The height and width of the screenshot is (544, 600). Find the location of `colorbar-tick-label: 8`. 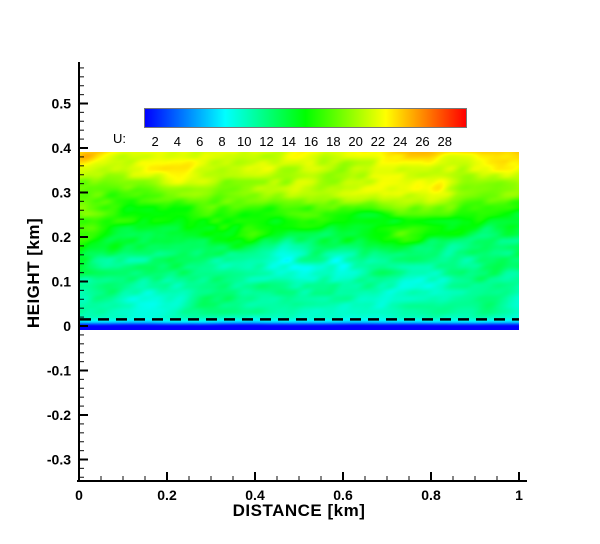

colorbar-tick-label: 8 is located at coordinates (221, 141).